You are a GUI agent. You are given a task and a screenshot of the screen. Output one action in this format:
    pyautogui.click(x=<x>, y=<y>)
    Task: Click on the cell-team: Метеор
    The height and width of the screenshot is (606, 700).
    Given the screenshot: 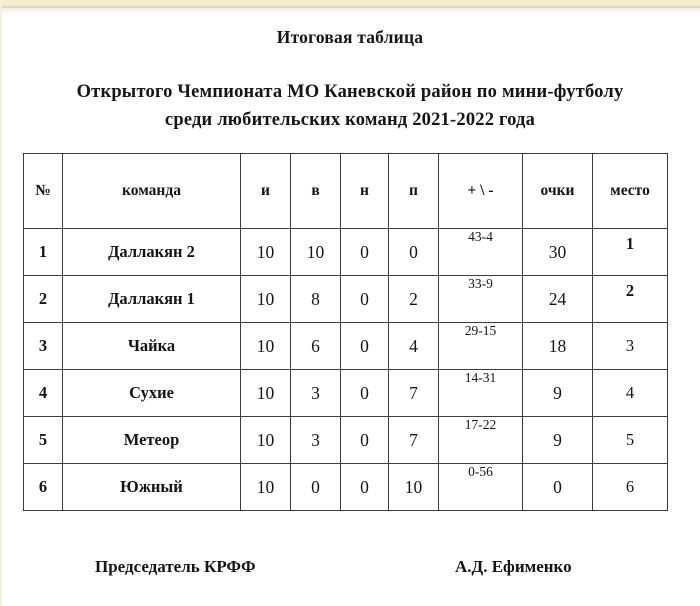 What is the action you would take?
    pyautogui.click(x=151, y=440)
    